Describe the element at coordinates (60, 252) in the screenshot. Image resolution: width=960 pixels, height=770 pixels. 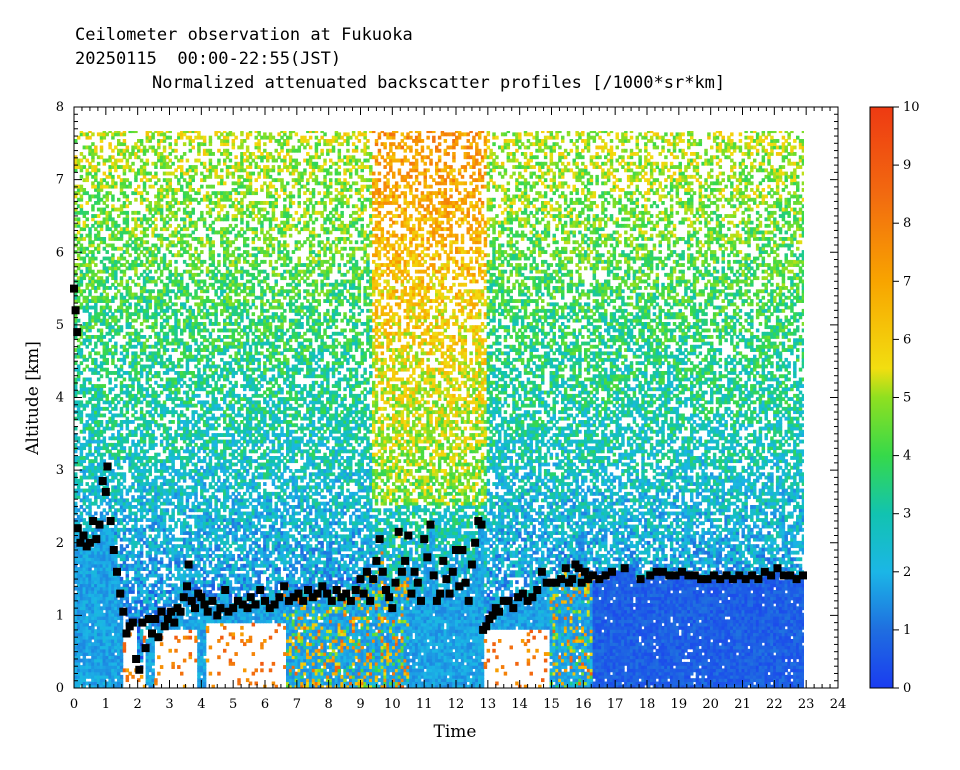
I see `y-tick-label: 6` at that location.